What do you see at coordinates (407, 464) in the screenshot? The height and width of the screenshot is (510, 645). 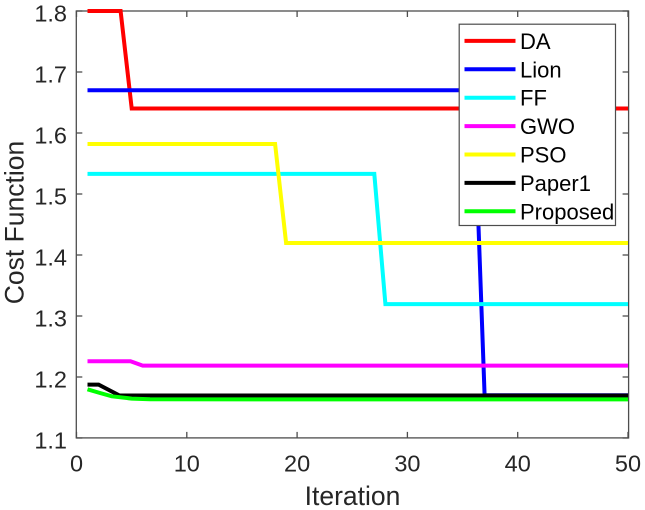 I see `svg-text: 30` at bounding box center [407, 464].